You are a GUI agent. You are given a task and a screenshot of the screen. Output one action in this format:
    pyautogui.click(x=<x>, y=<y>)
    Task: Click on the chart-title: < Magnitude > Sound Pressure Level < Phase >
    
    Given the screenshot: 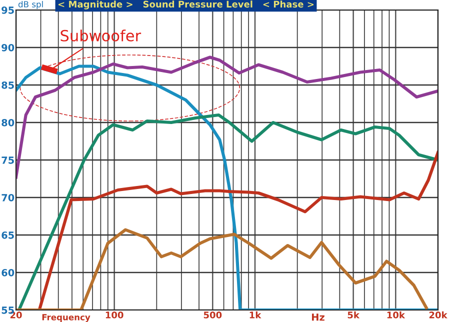 What is the action you would take?
    pyautogui.click(x=186, y=5)
    